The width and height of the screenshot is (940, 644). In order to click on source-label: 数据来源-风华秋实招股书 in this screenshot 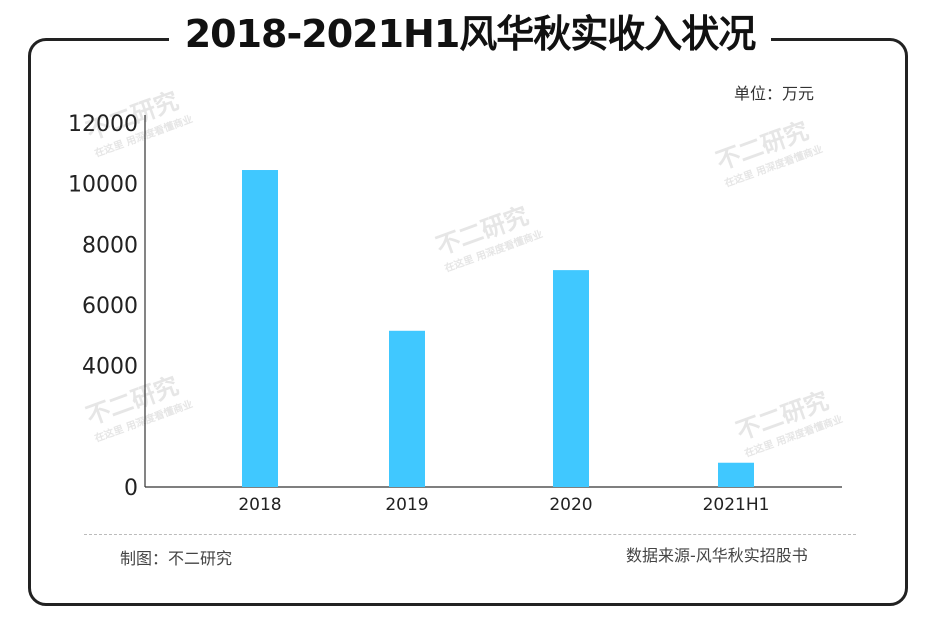, I will do `click(717, 555)`.